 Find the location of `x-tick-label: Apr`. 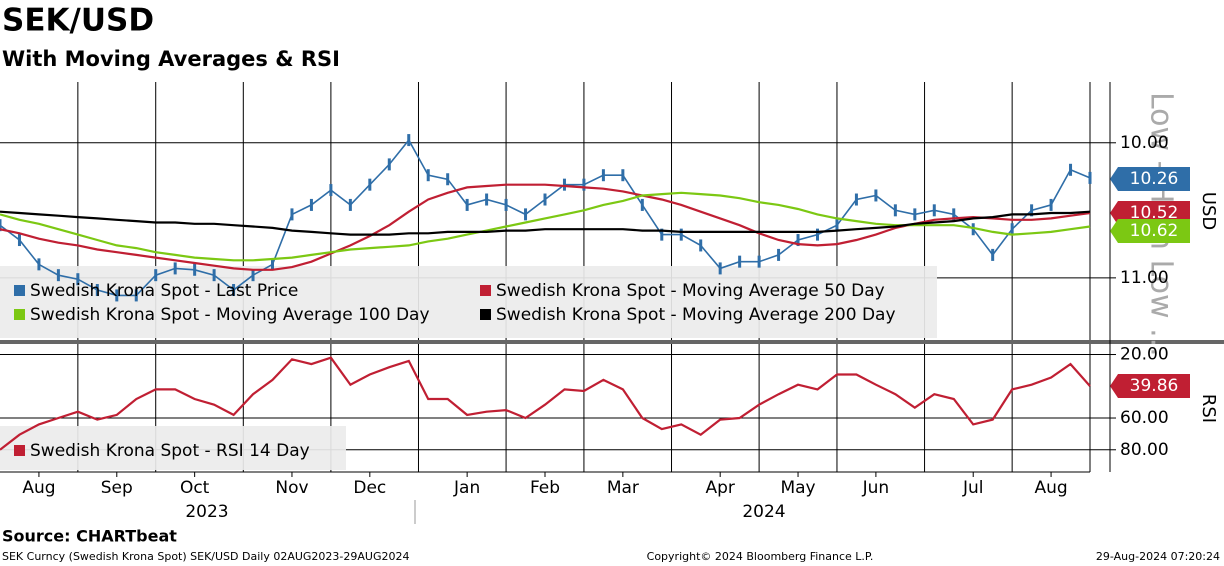

x-tick-label: Apr is located at coordinates (719, 488).